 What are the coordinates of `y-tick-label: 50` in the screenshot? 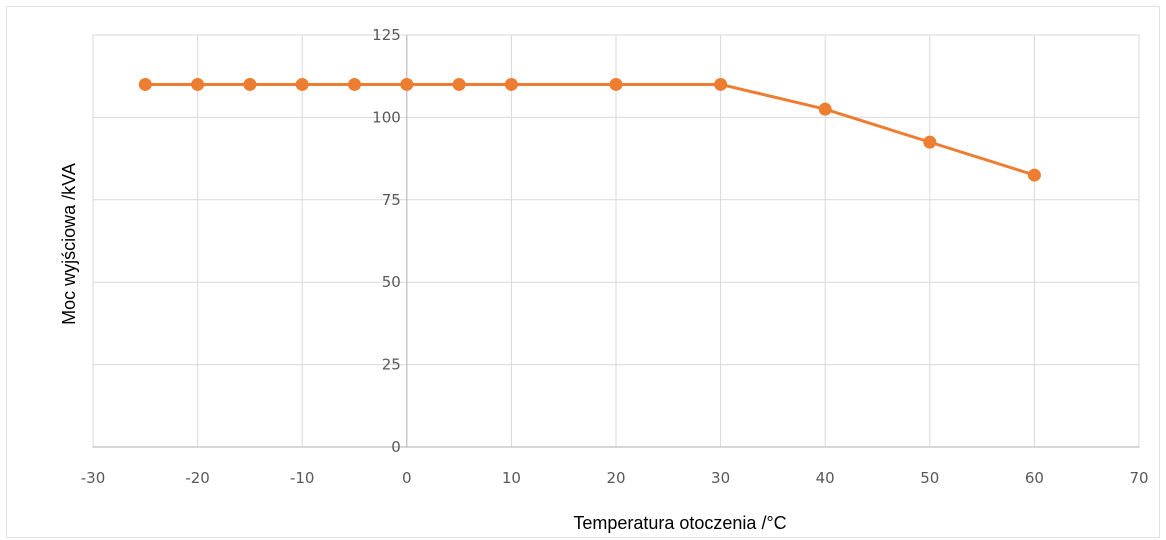 It's located at (391, 282).